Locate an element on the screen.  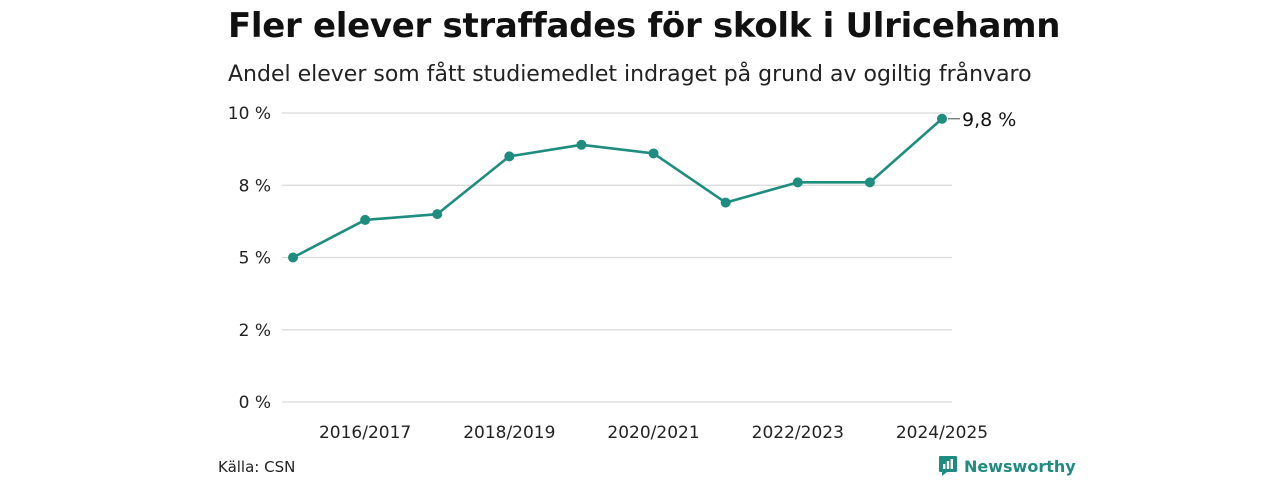
x-tick-label: 2020/2021 is located at coordinates (653, 433).